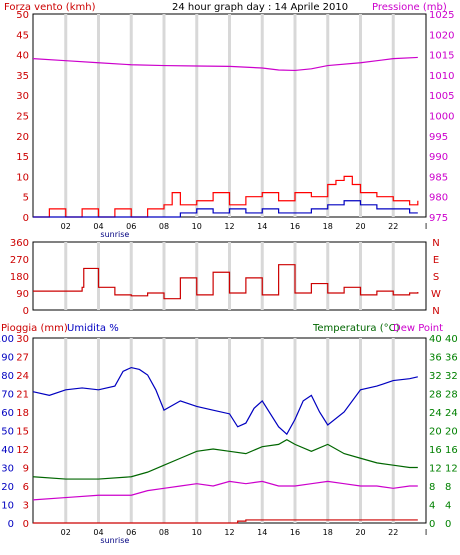 Image resolution: width=460 pixels, height=555 pixels. I want to click on humidity-tick-label: 30, so click(7, 469).